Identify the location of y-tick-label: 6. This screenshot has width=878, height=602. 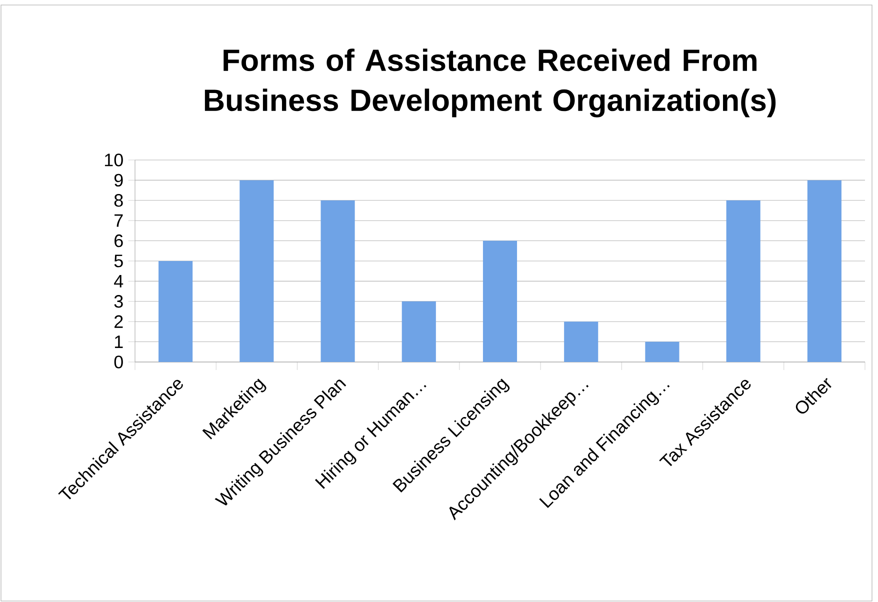
(118, 241).